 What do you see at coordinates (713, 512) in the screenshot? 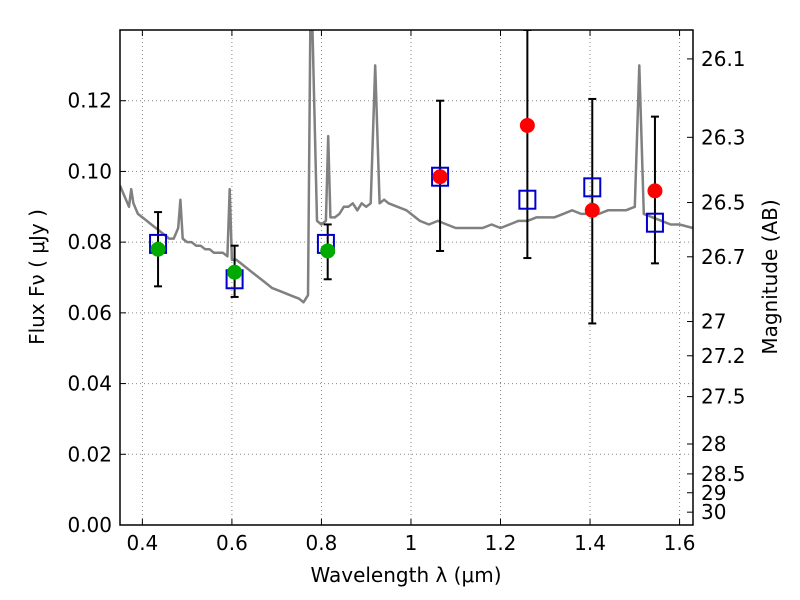
I see `y2-tick-label: 30` at bounding box center [713, 512].